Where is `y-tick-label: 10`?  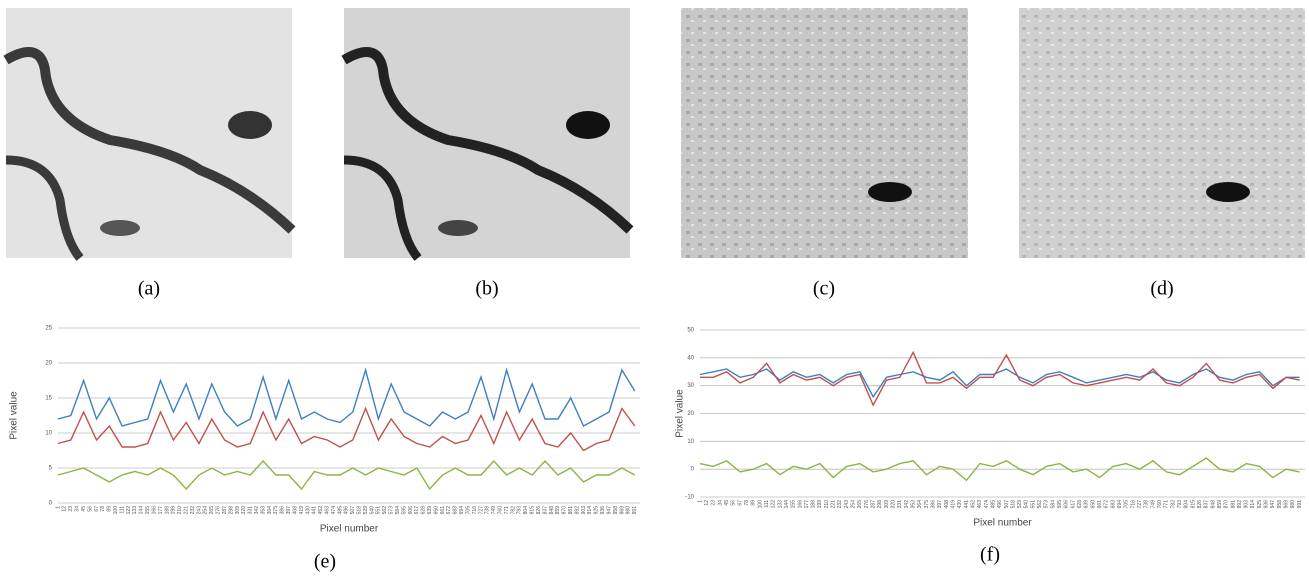 y-tick-label: 10 is located at coordinates (48, 434).